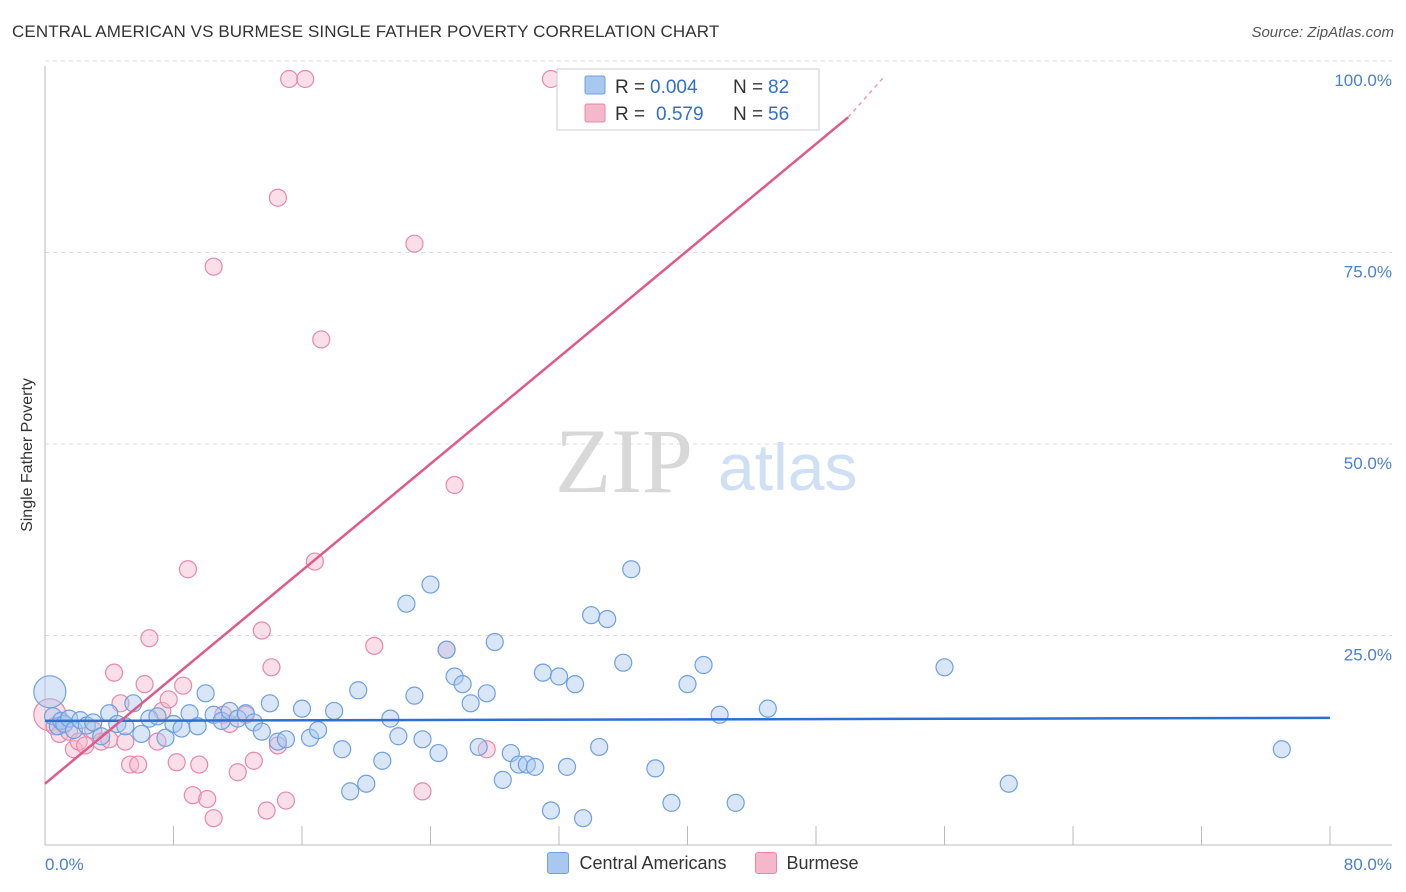  What do you see at coordinates (688, 99) in the screenshot?
I see `correlation-legend: R = 0.004 N = 82 R = 0.579 N = 56` at bounding box center [688, 99].